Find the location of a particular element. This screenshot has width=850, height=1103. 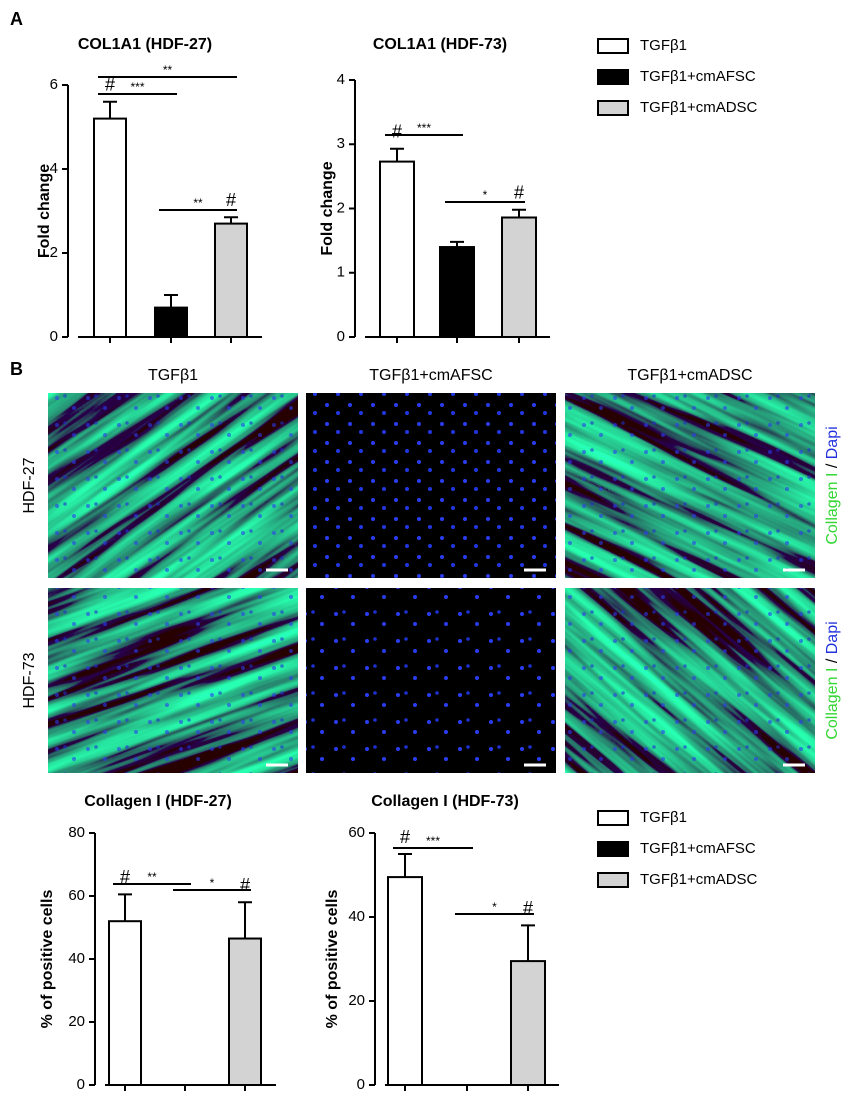

panel-label: A is located at coordinates (16, 19).